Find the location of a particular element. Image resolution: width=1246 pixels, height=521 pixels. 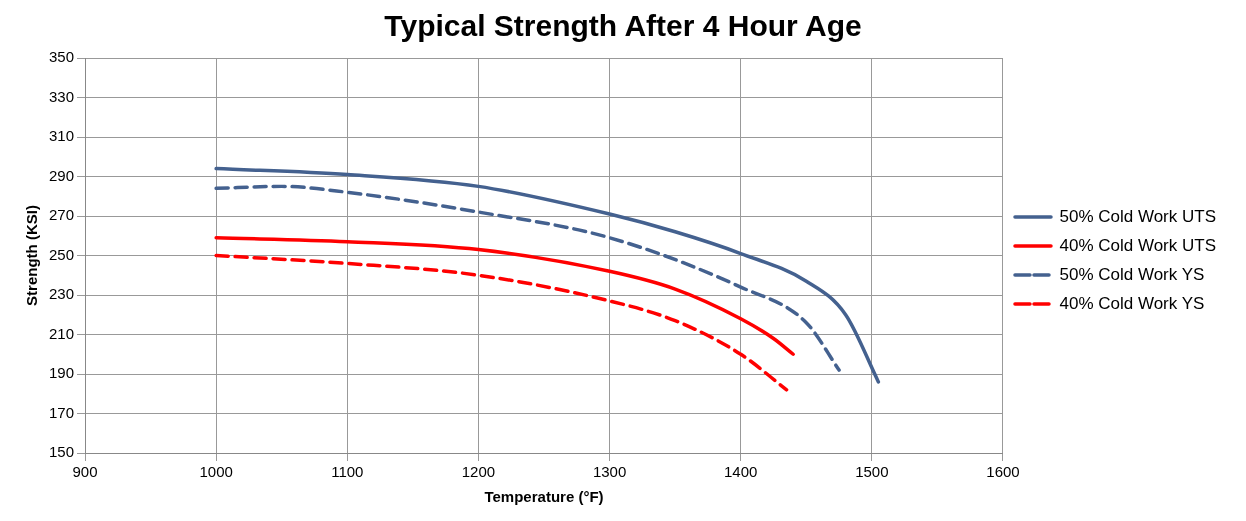

y-tick-label: 330 is located at coordinates (62, 96).